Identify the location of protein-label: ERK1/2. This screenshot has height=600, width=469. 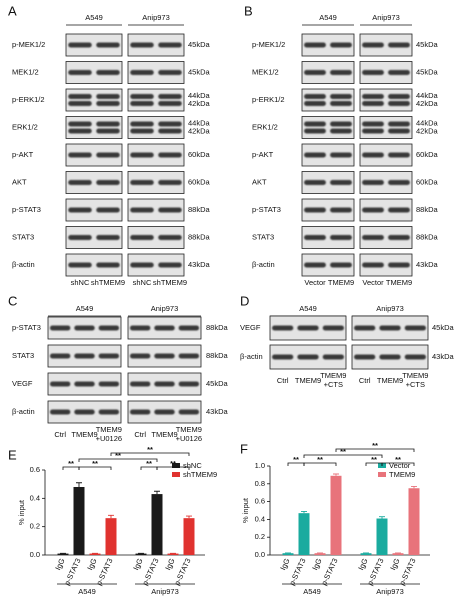
(265, 126).